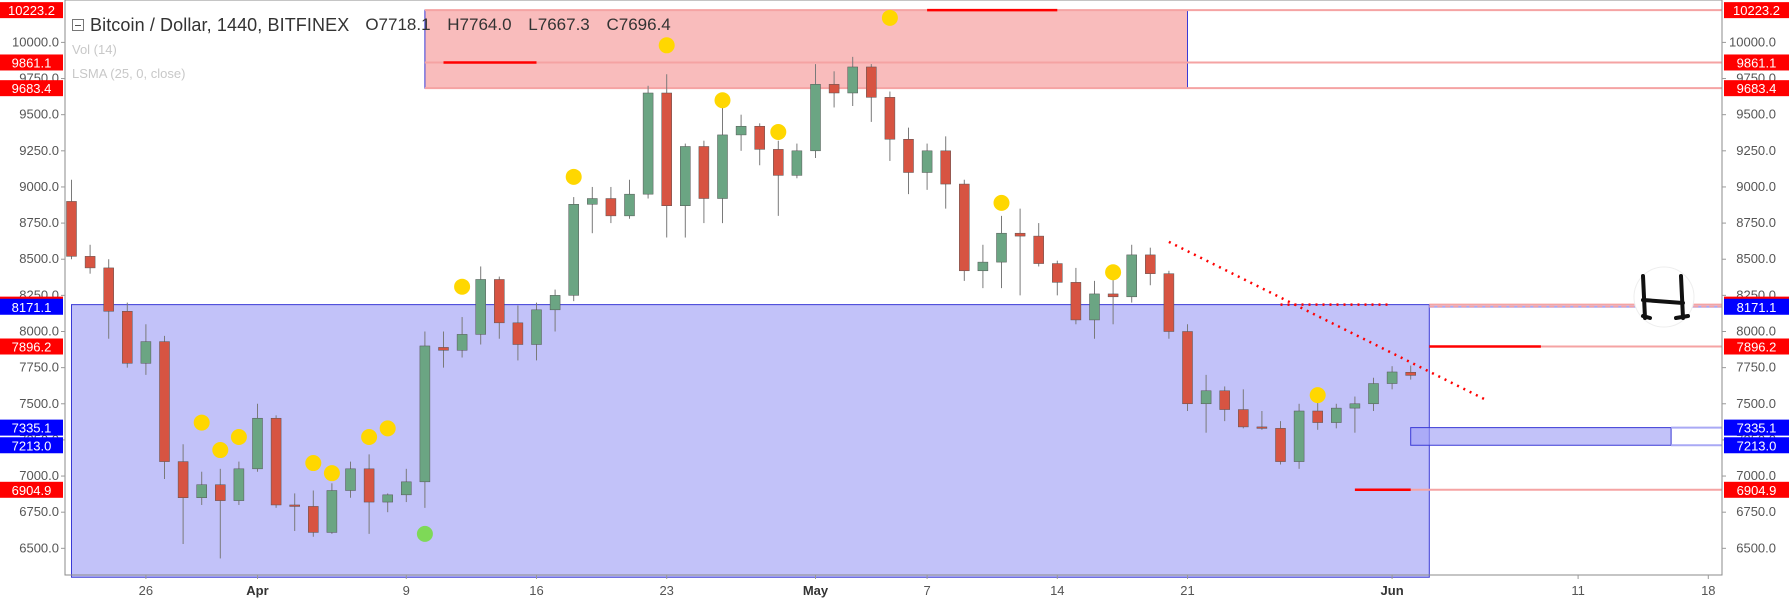  What do you see at coordinates (1541, 436) in the screenshot?
I see `small-blue-zone` at bounding box center [1541, 436].